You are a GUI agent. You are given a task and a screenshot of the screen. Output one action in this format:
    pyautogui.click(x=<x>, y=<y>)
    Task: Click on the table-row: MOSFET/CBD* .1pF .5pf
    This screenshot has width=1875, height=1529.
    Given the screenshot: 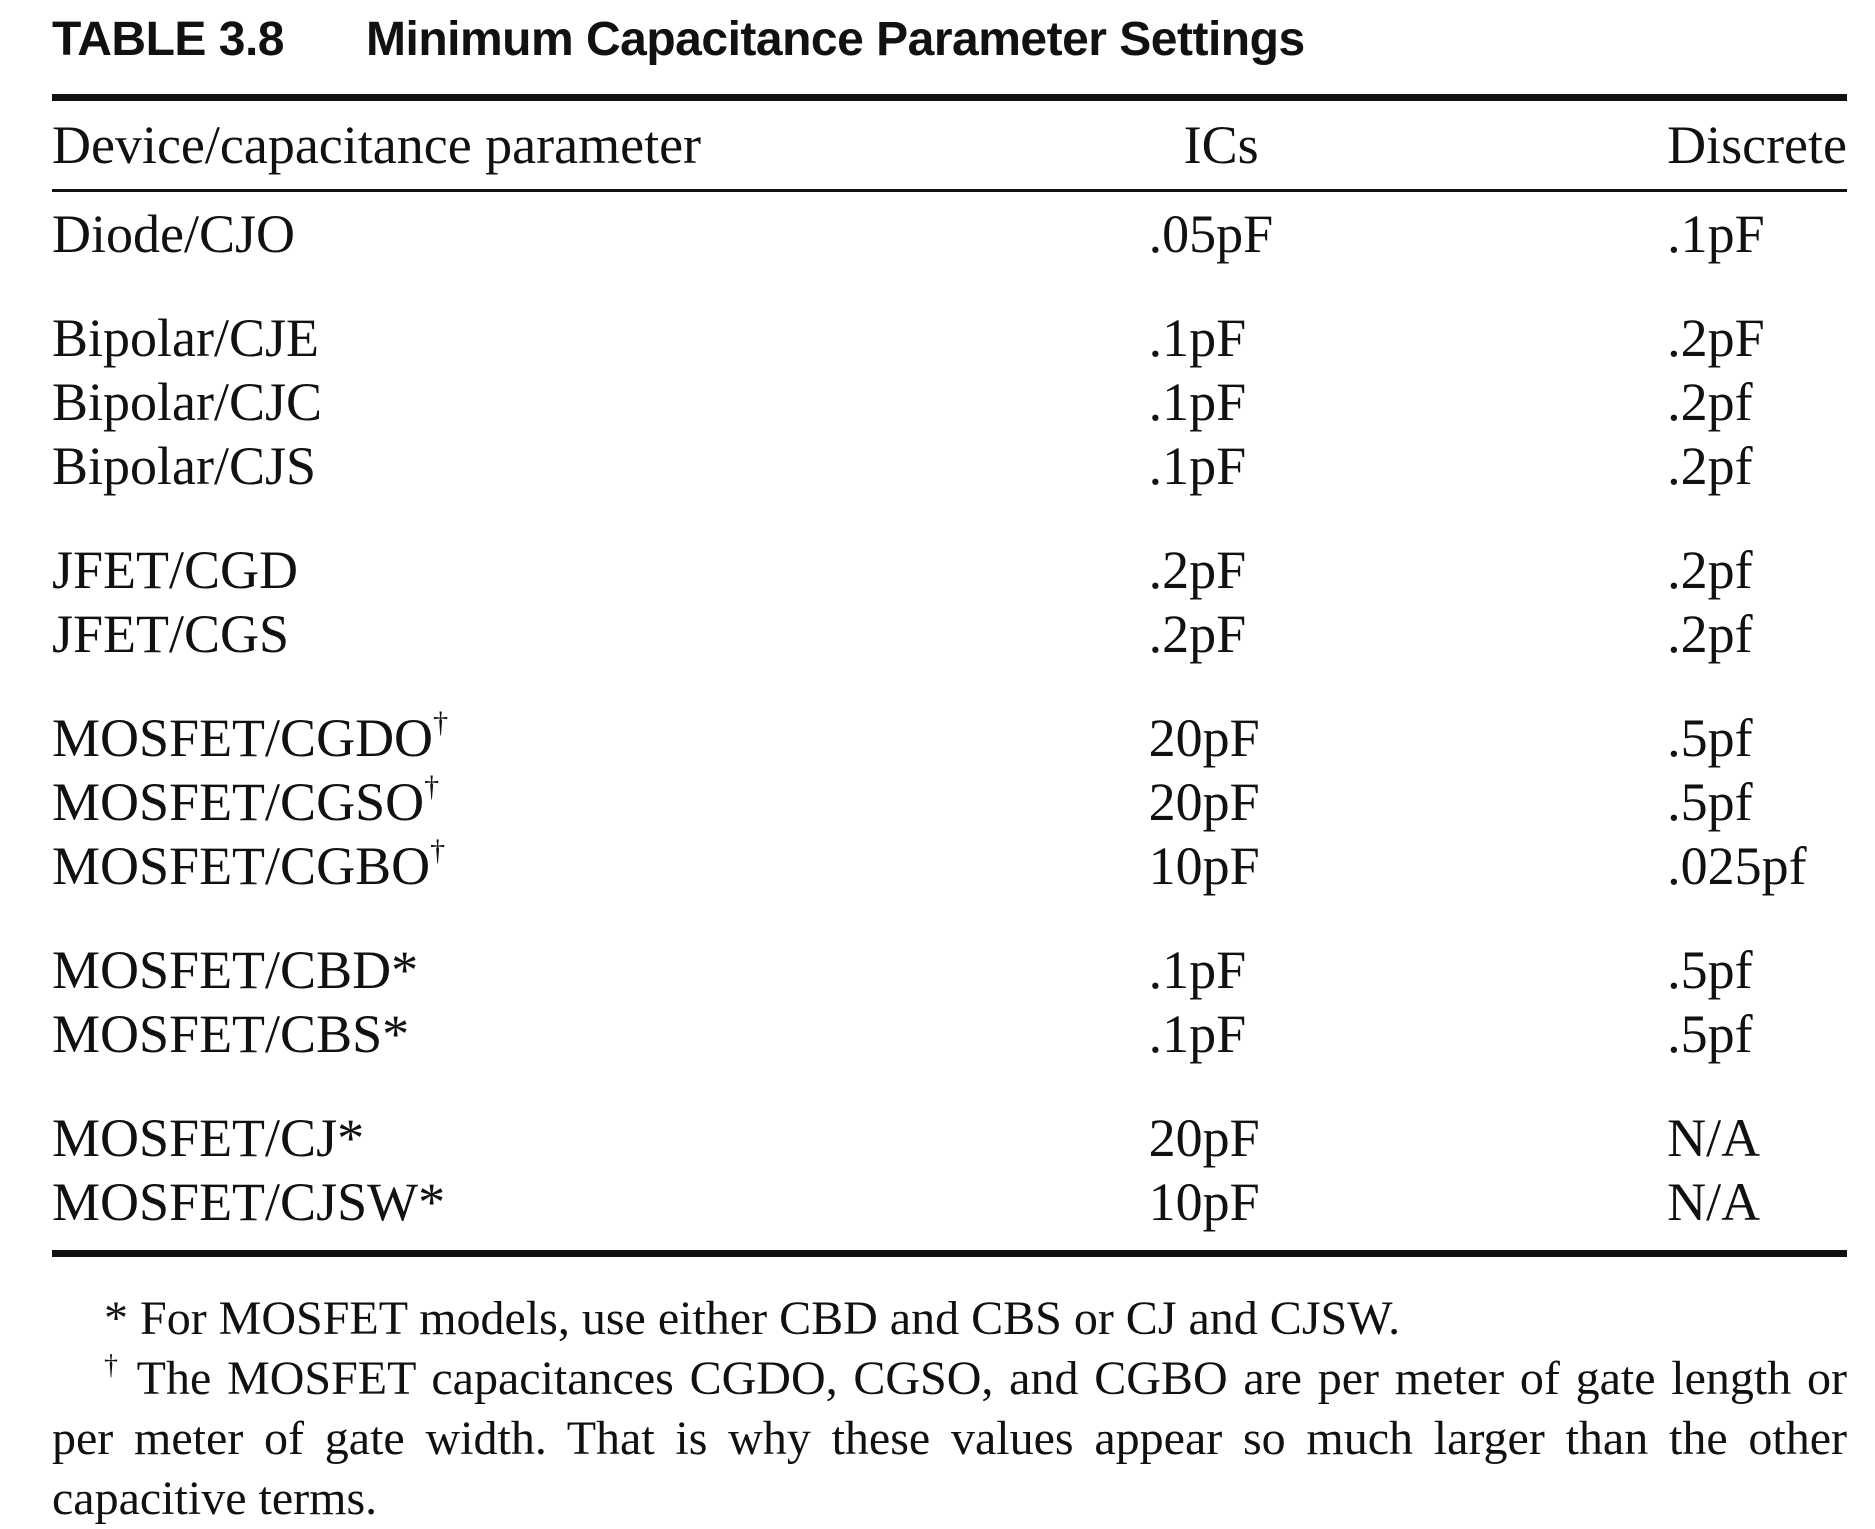 What is the action you would take?
    pyautogui.click(x=949, y=950)
    